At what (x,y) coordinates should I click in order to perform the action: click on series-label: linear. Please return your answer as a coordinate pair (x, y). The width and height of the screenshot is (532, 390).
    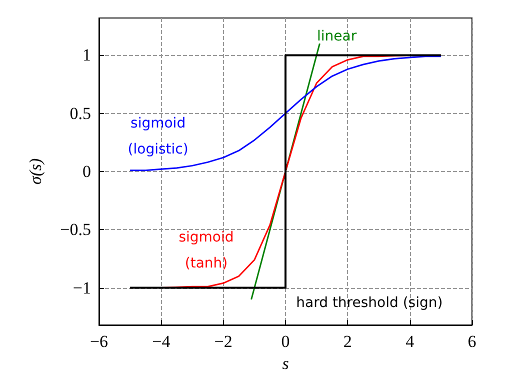
    Looking at the image, I should click on (336, 36).